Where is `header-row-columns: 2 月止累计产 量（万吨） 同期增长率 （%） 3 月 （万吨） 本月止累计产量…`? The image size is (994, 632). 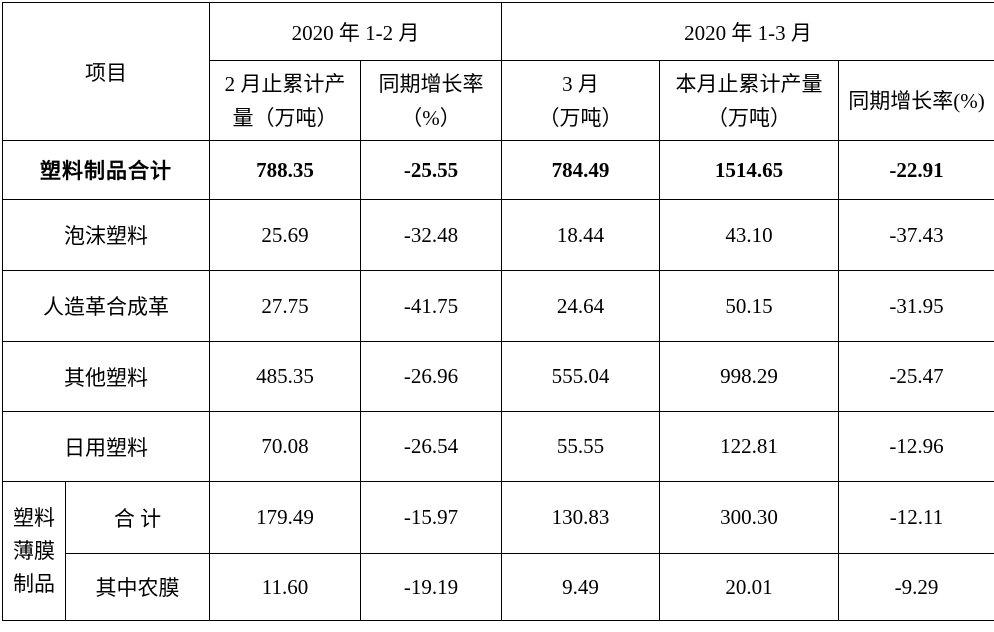 header-row-columns: 2 月止累计产 量（万吨） 同期增长率 （%） 3 月 （万吨） 本月止累计产量… is located at coordinates (498, 100).